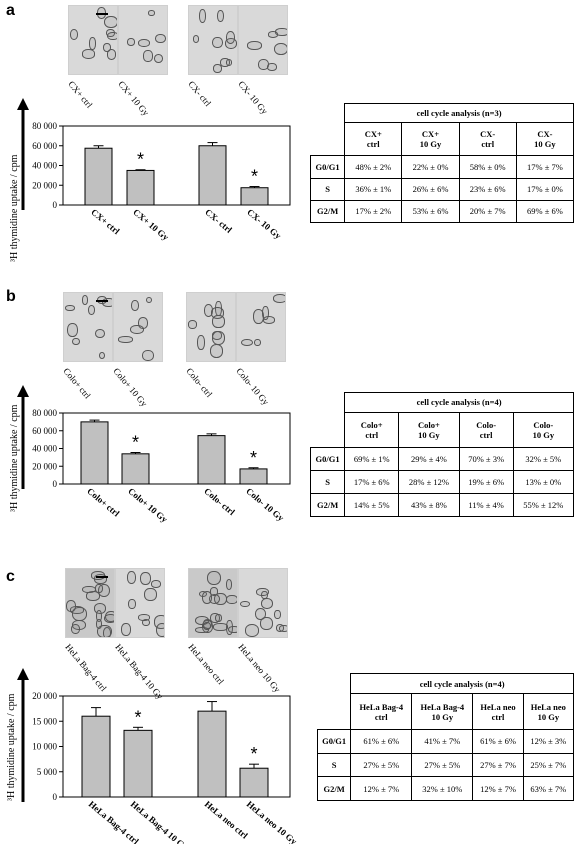  Describe the element at coordinates (44, 126) in the screenshot. I see `y-tick-label: 80 000` at that location.